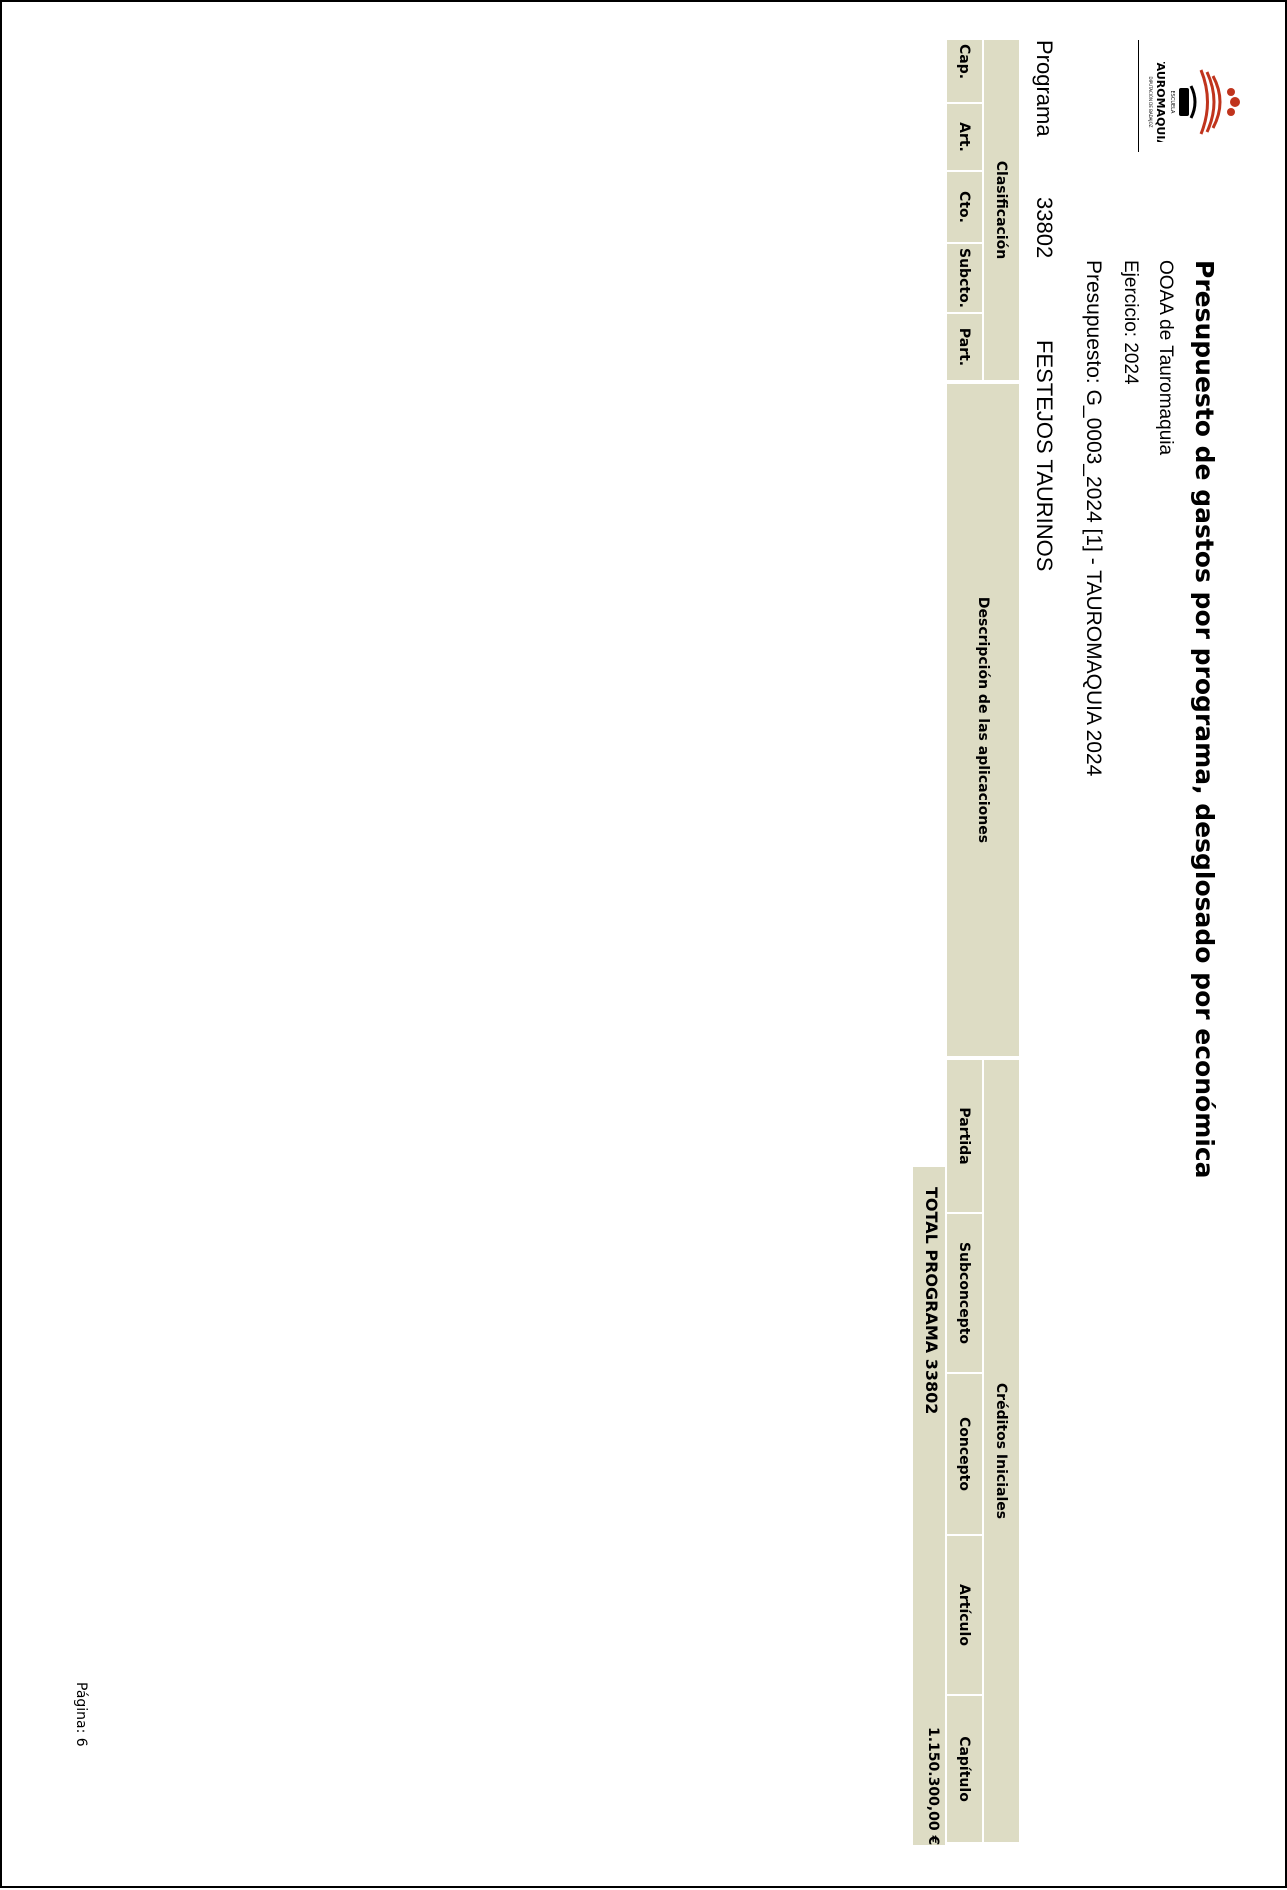 The width and height of the screenshot is (1287, 1890). What do you see at coordinates (1160, 102) in the screenshot?
I see `logo-main-text: TAUROMAQUIA` at bounding box center [1160, 102].